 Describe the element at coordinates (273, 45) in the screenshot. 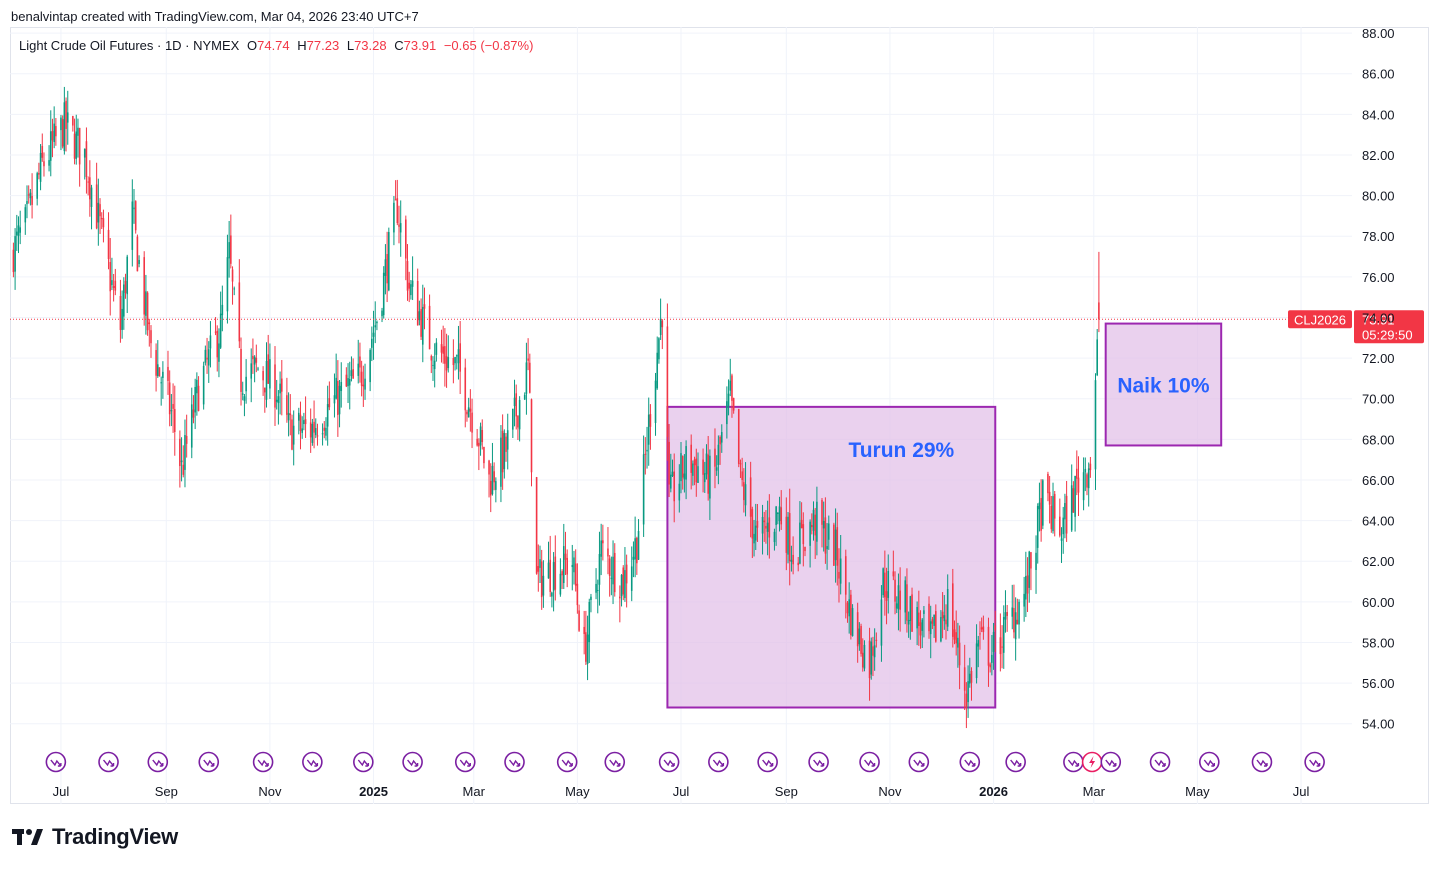

I see `legend-open: 74.74` at that location.